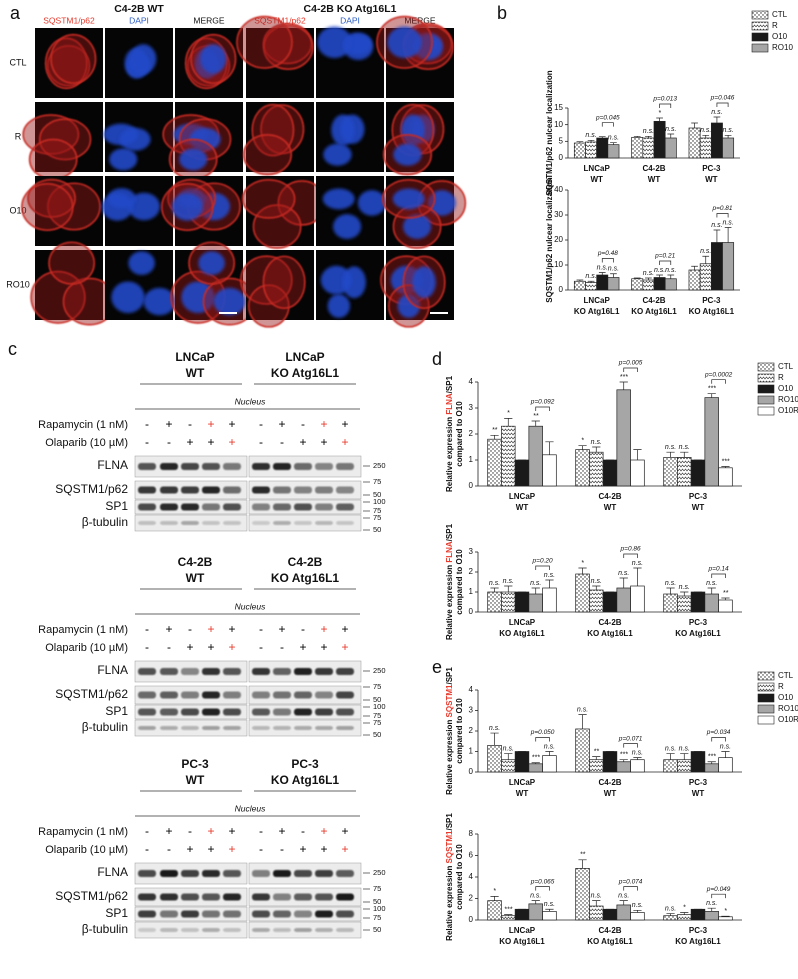 This screenshot has width=798, height=979. What do you see at coordinates (139, 9) in the screenshot?
I see `group-header: C4-2B WT` at bounding box center [139, 9].